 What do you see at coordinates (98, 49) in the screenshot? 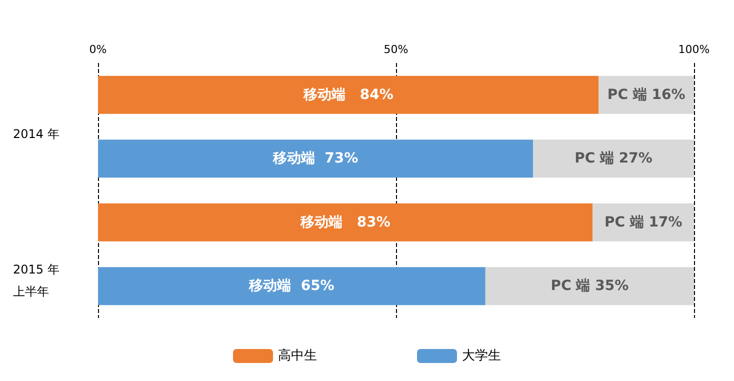
I see `x-tick-label: 0%` at bounding box center [98, 49].